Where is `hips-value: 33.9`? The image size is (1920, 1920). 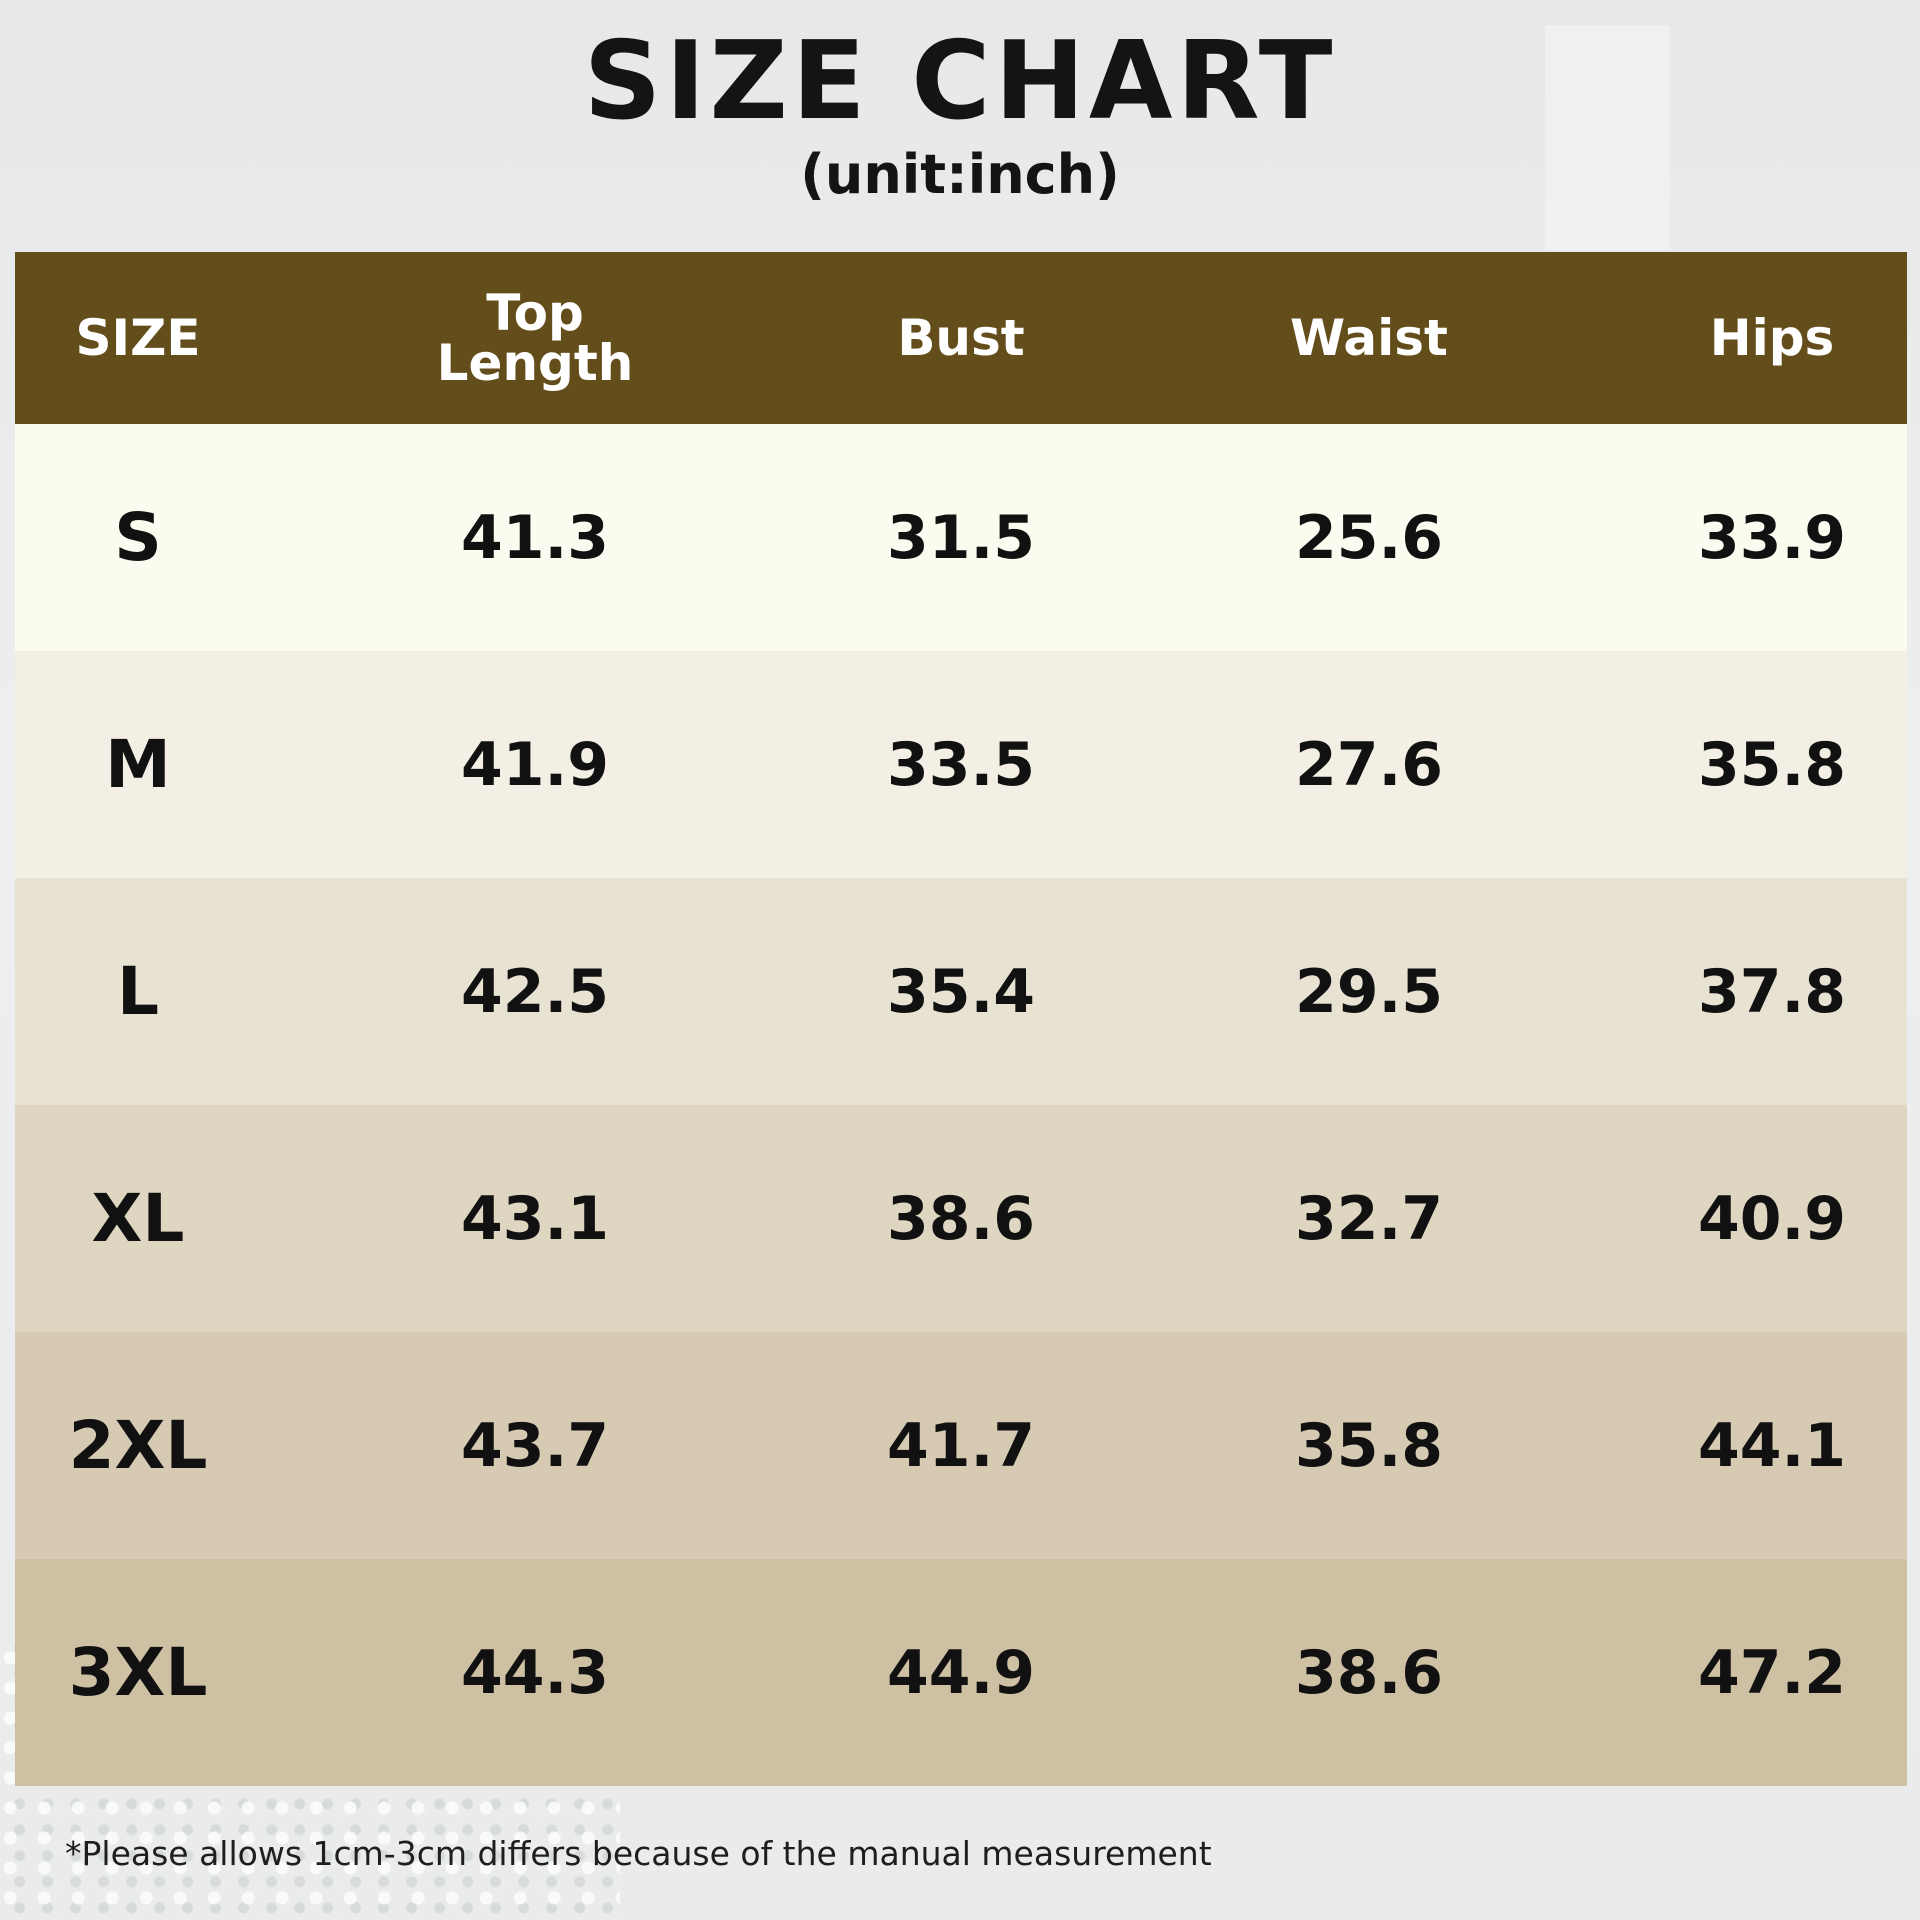
hips-value: 33.9 is located at coordinates (1772, 537).